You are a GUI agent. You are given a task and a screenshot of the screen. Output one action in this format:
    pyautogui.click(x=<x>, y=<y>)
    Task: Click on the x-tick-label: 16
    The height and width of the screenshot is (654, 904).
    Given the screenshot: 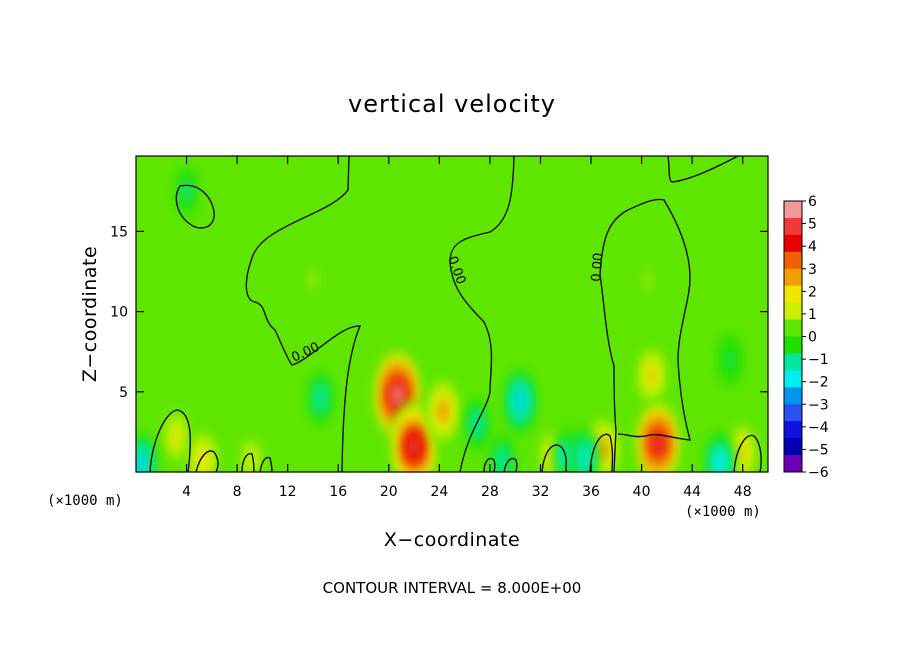 What is the action you would take?
    pyautogui.click(x=338, y=492)
    